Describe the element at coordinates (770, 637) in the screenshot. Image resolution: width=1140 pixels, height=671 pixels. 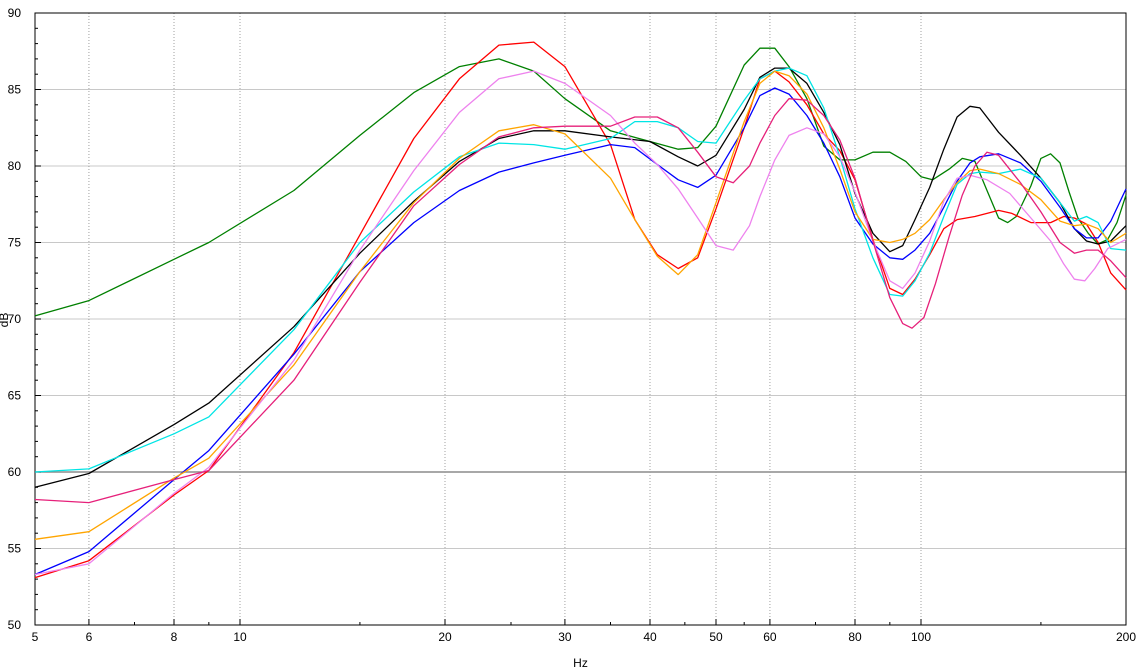
I see `x-tick-label: 60` at that location.